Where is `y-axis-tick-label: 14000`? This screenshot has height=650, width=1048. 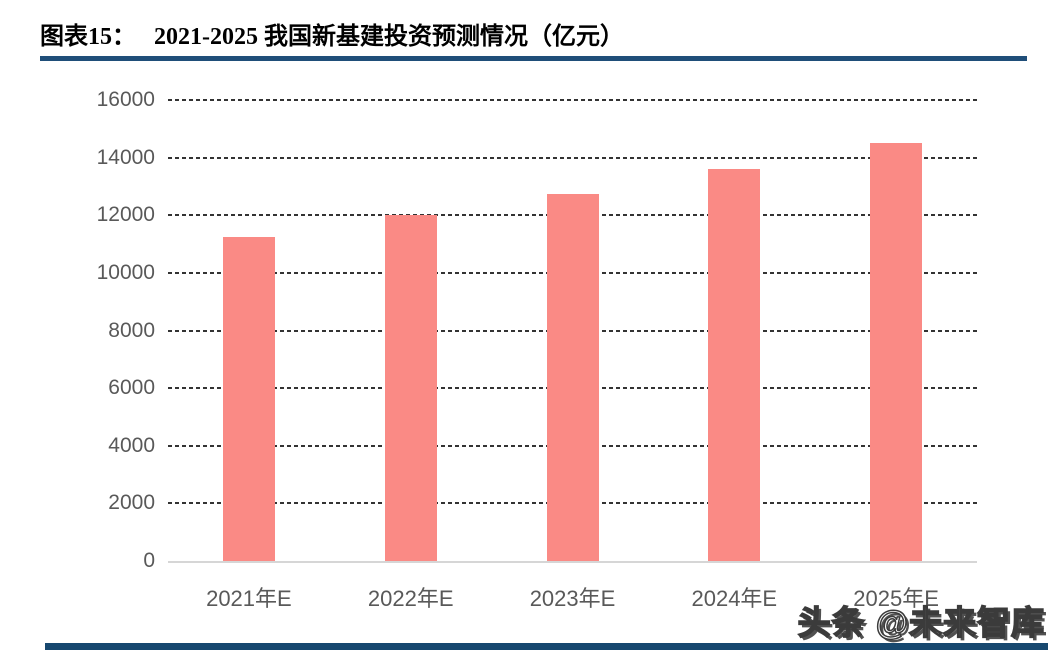 y-axis-tick-label: 14000 is located at coordinates (125, 157).